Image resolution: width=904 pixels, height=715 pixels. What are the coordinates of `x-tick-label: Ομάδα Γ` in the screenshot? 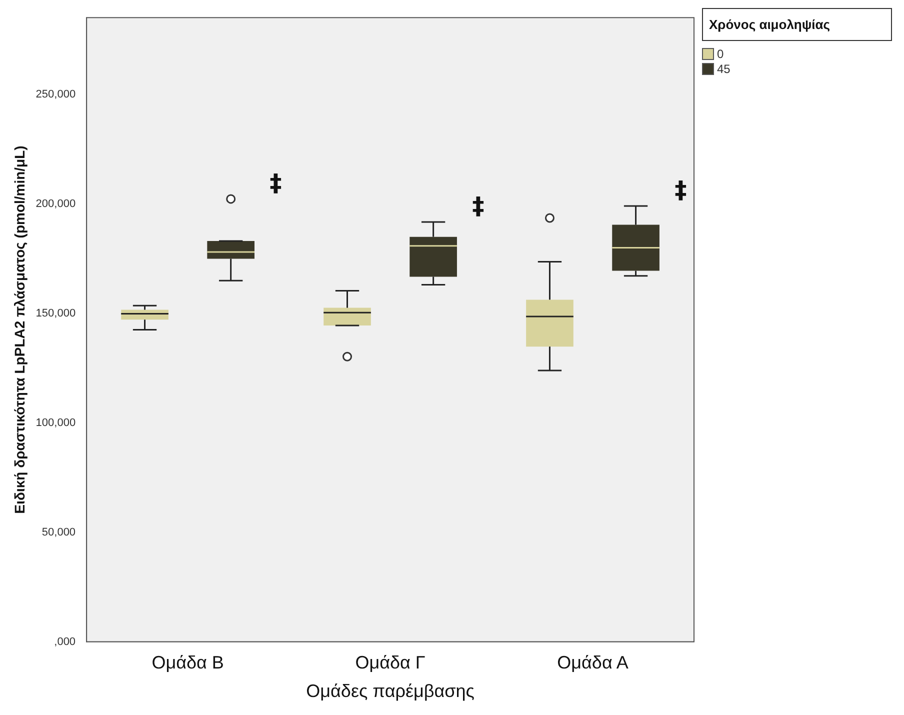 It's located at (390, 662).